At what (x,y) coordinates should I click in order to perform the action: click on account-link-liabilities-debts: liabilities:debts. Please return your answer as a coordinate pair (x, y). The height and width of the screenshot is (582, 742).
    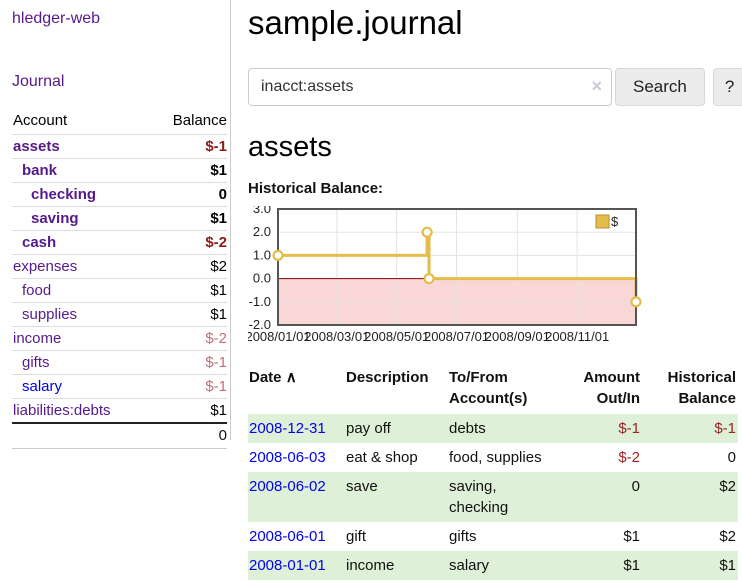
    Looking at the image, I should click on (62, 410).